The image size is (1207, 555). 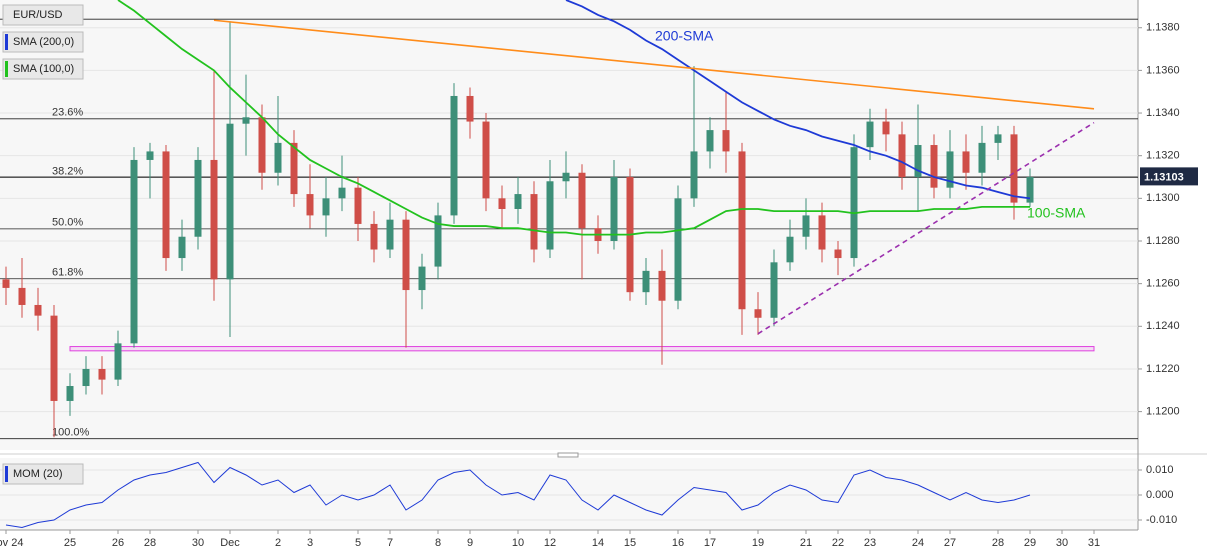 I want to click on x-tick-label: 3, so click(x=310, y=543).